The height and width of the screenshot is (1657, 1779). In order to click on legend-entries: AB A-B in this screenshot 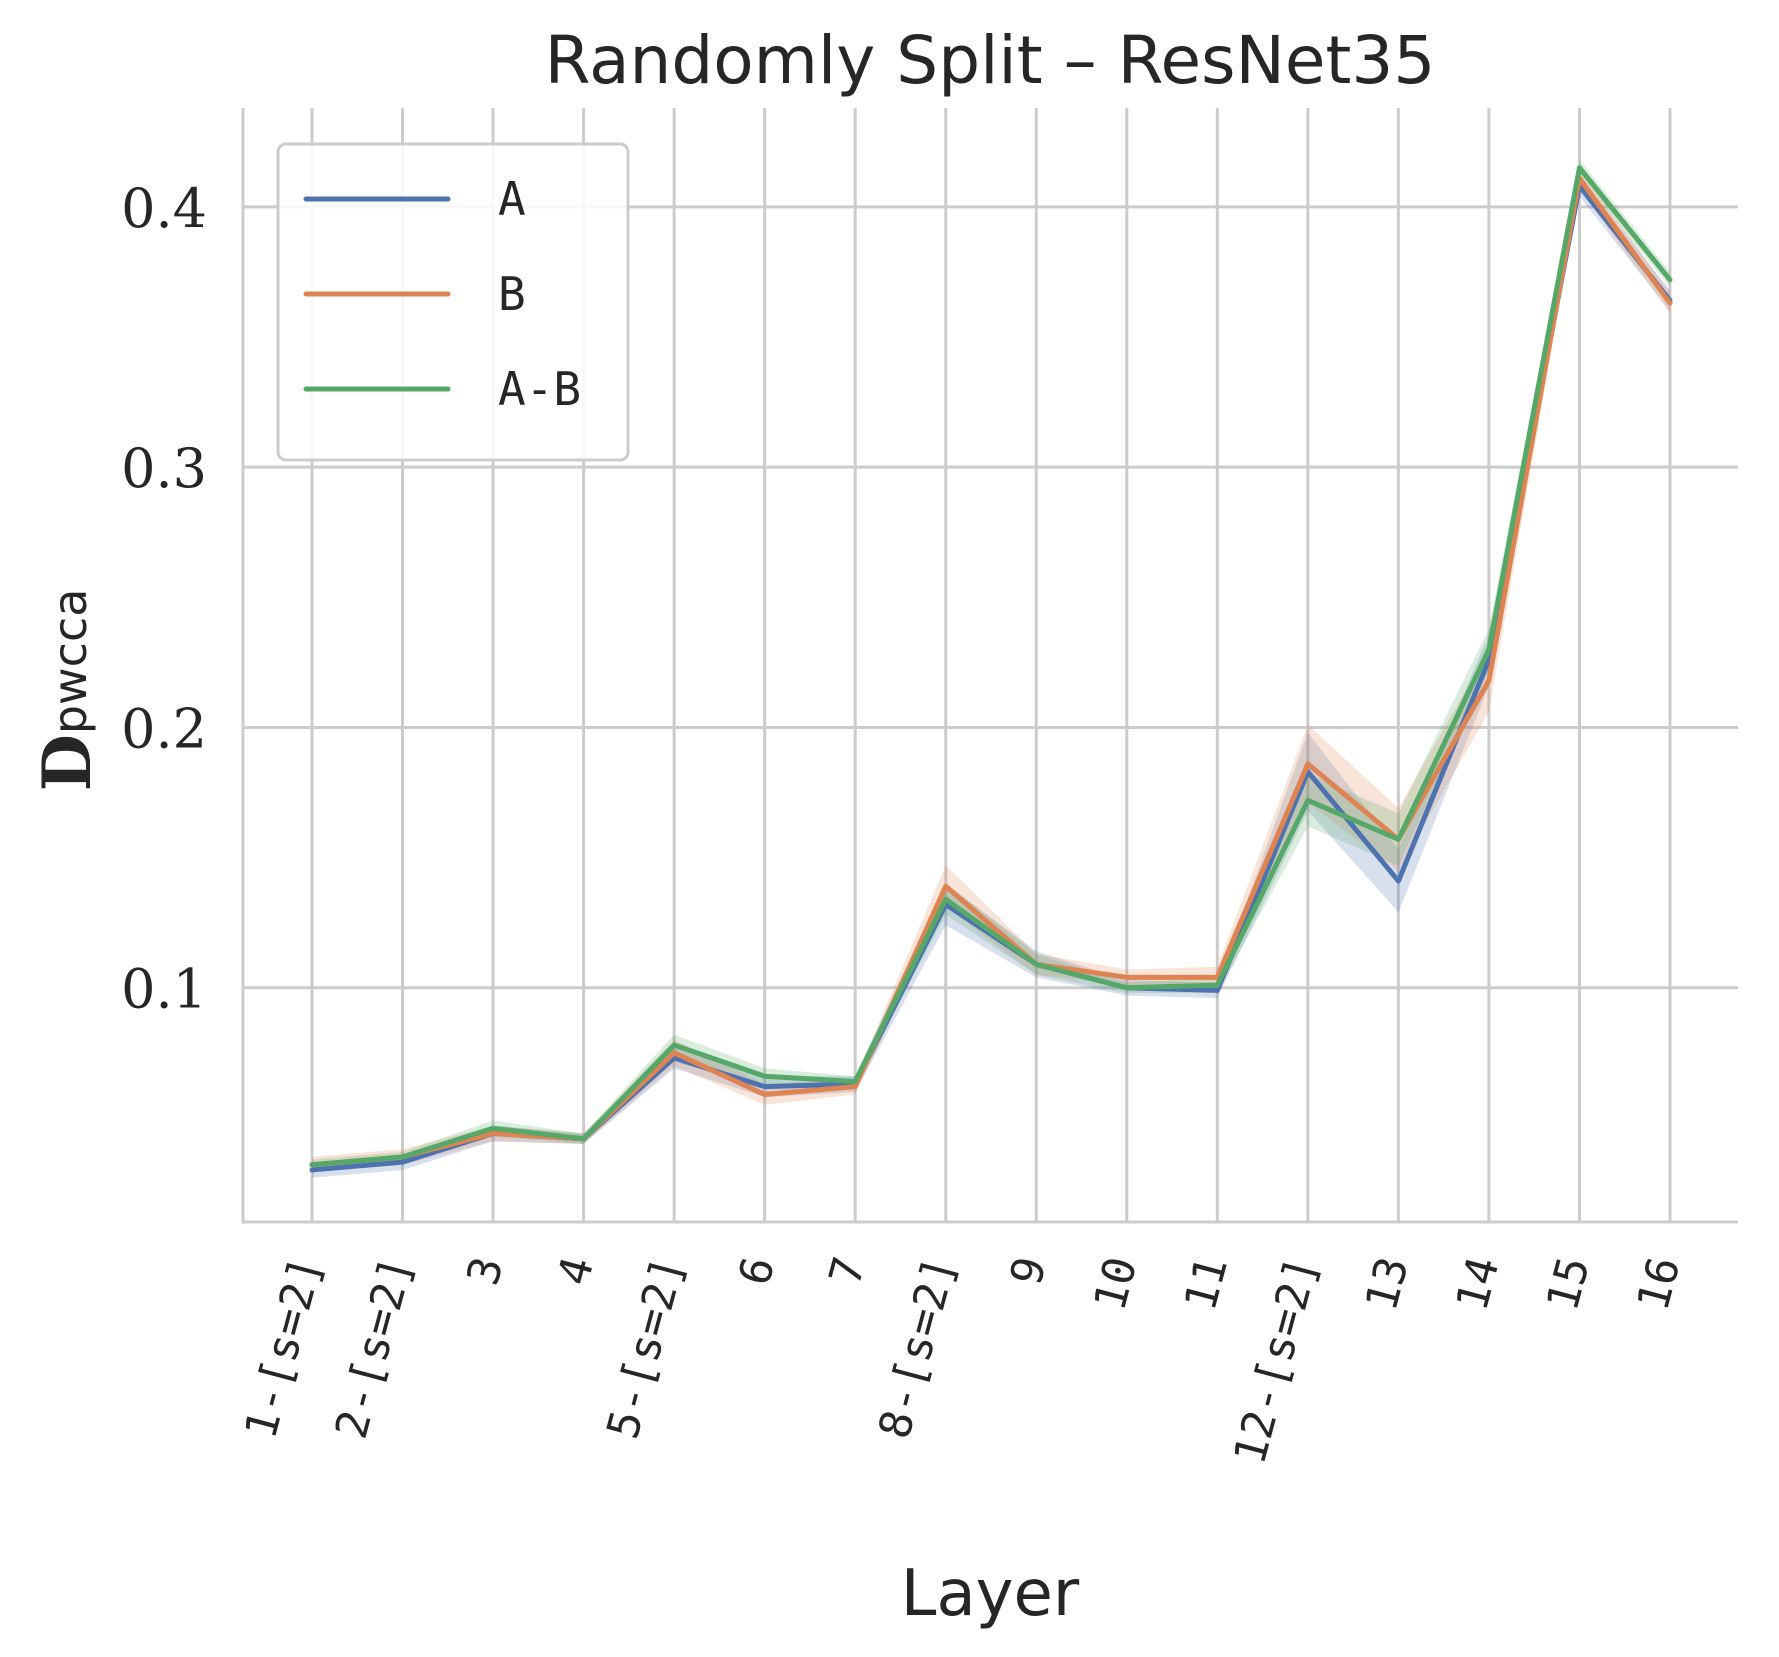, I will do `click(442, 294)`.